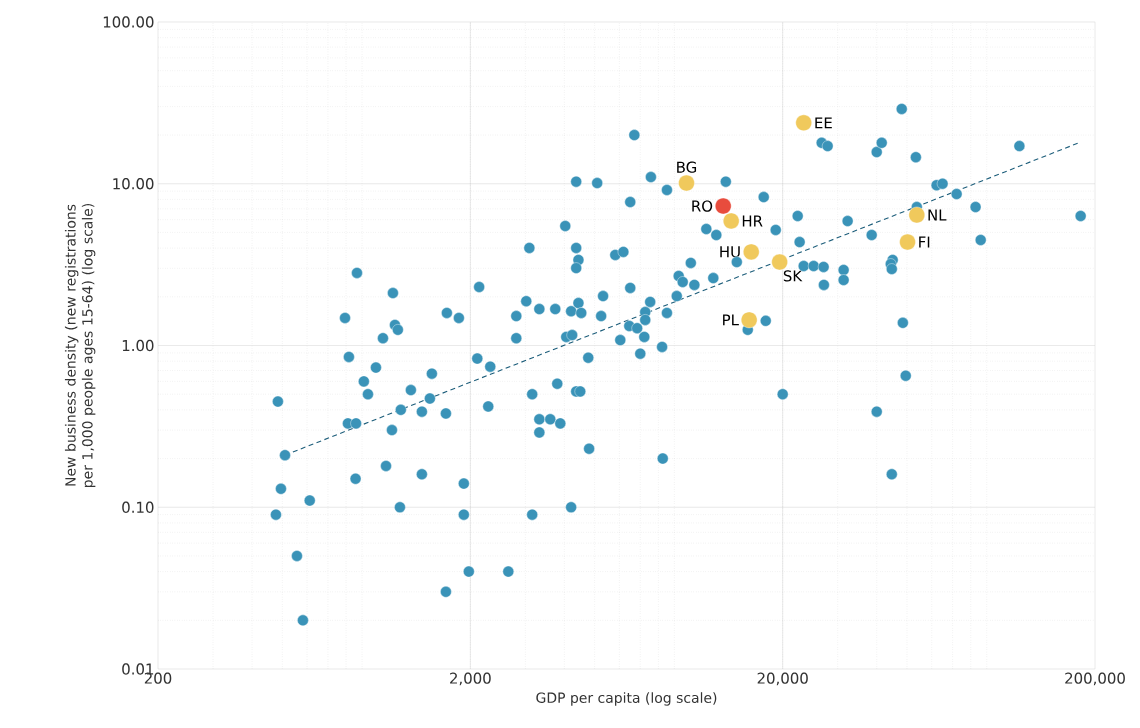 The height and width of the screenshot is (728, 1140). I want to click on y-axis-title: New business density (new registrations per 1,000 people ages 15-64) (log scale), so click(80, 345).